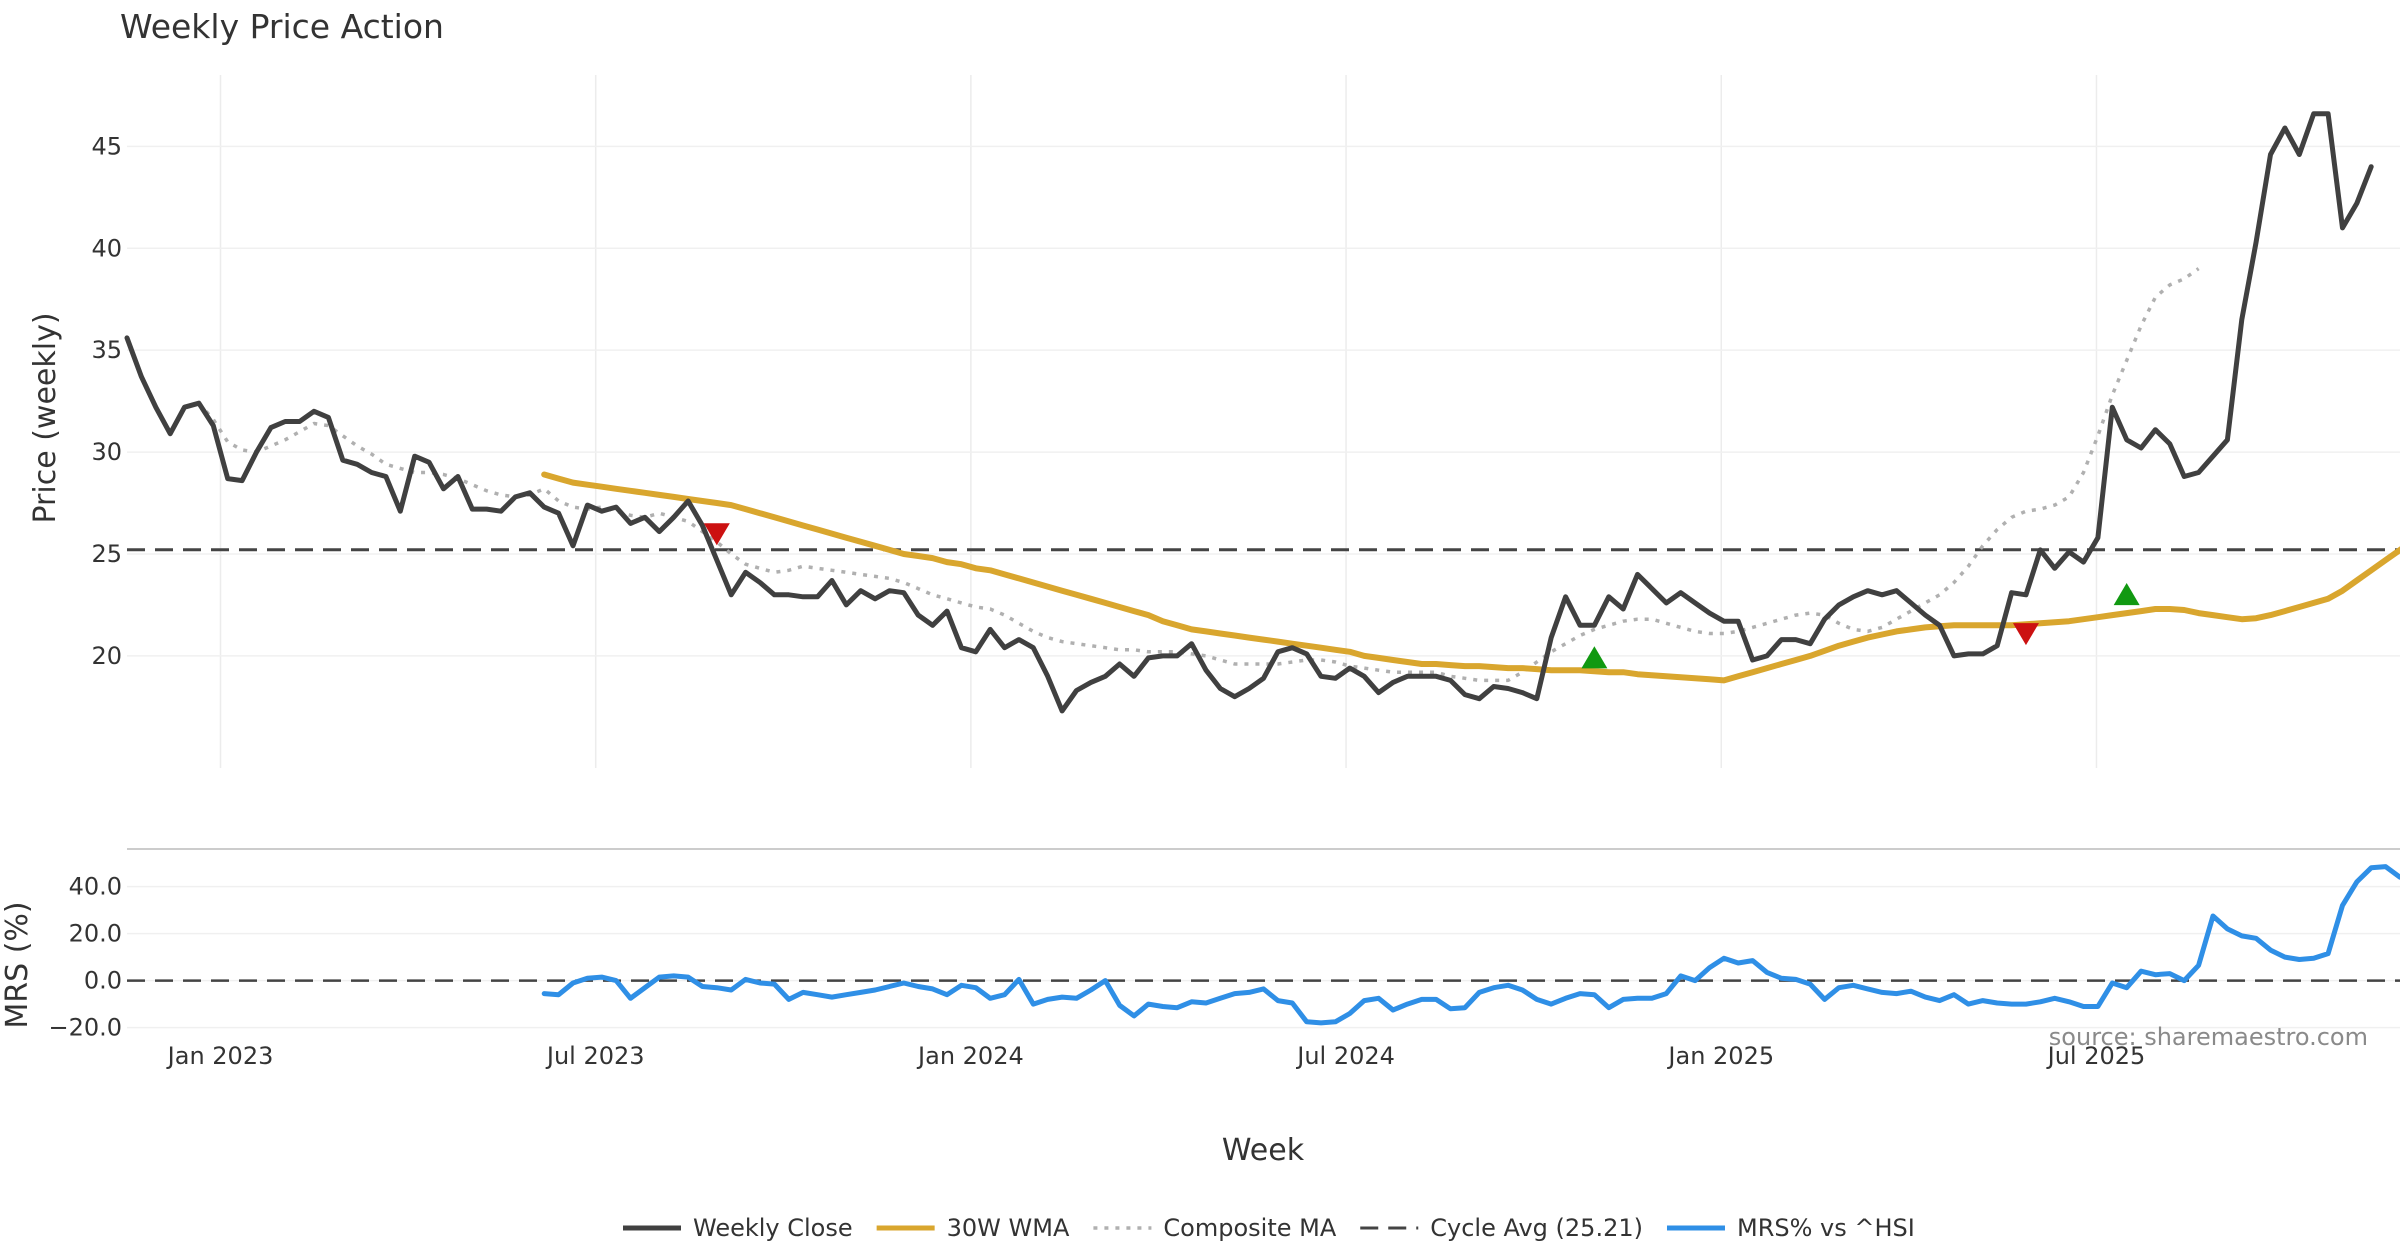 This screenshot has width=2400, height=1260. Describe the element at coordinates (17, 964) in the screenshot. I see `mrs-y-axis-label: MRS (%)` at that location.